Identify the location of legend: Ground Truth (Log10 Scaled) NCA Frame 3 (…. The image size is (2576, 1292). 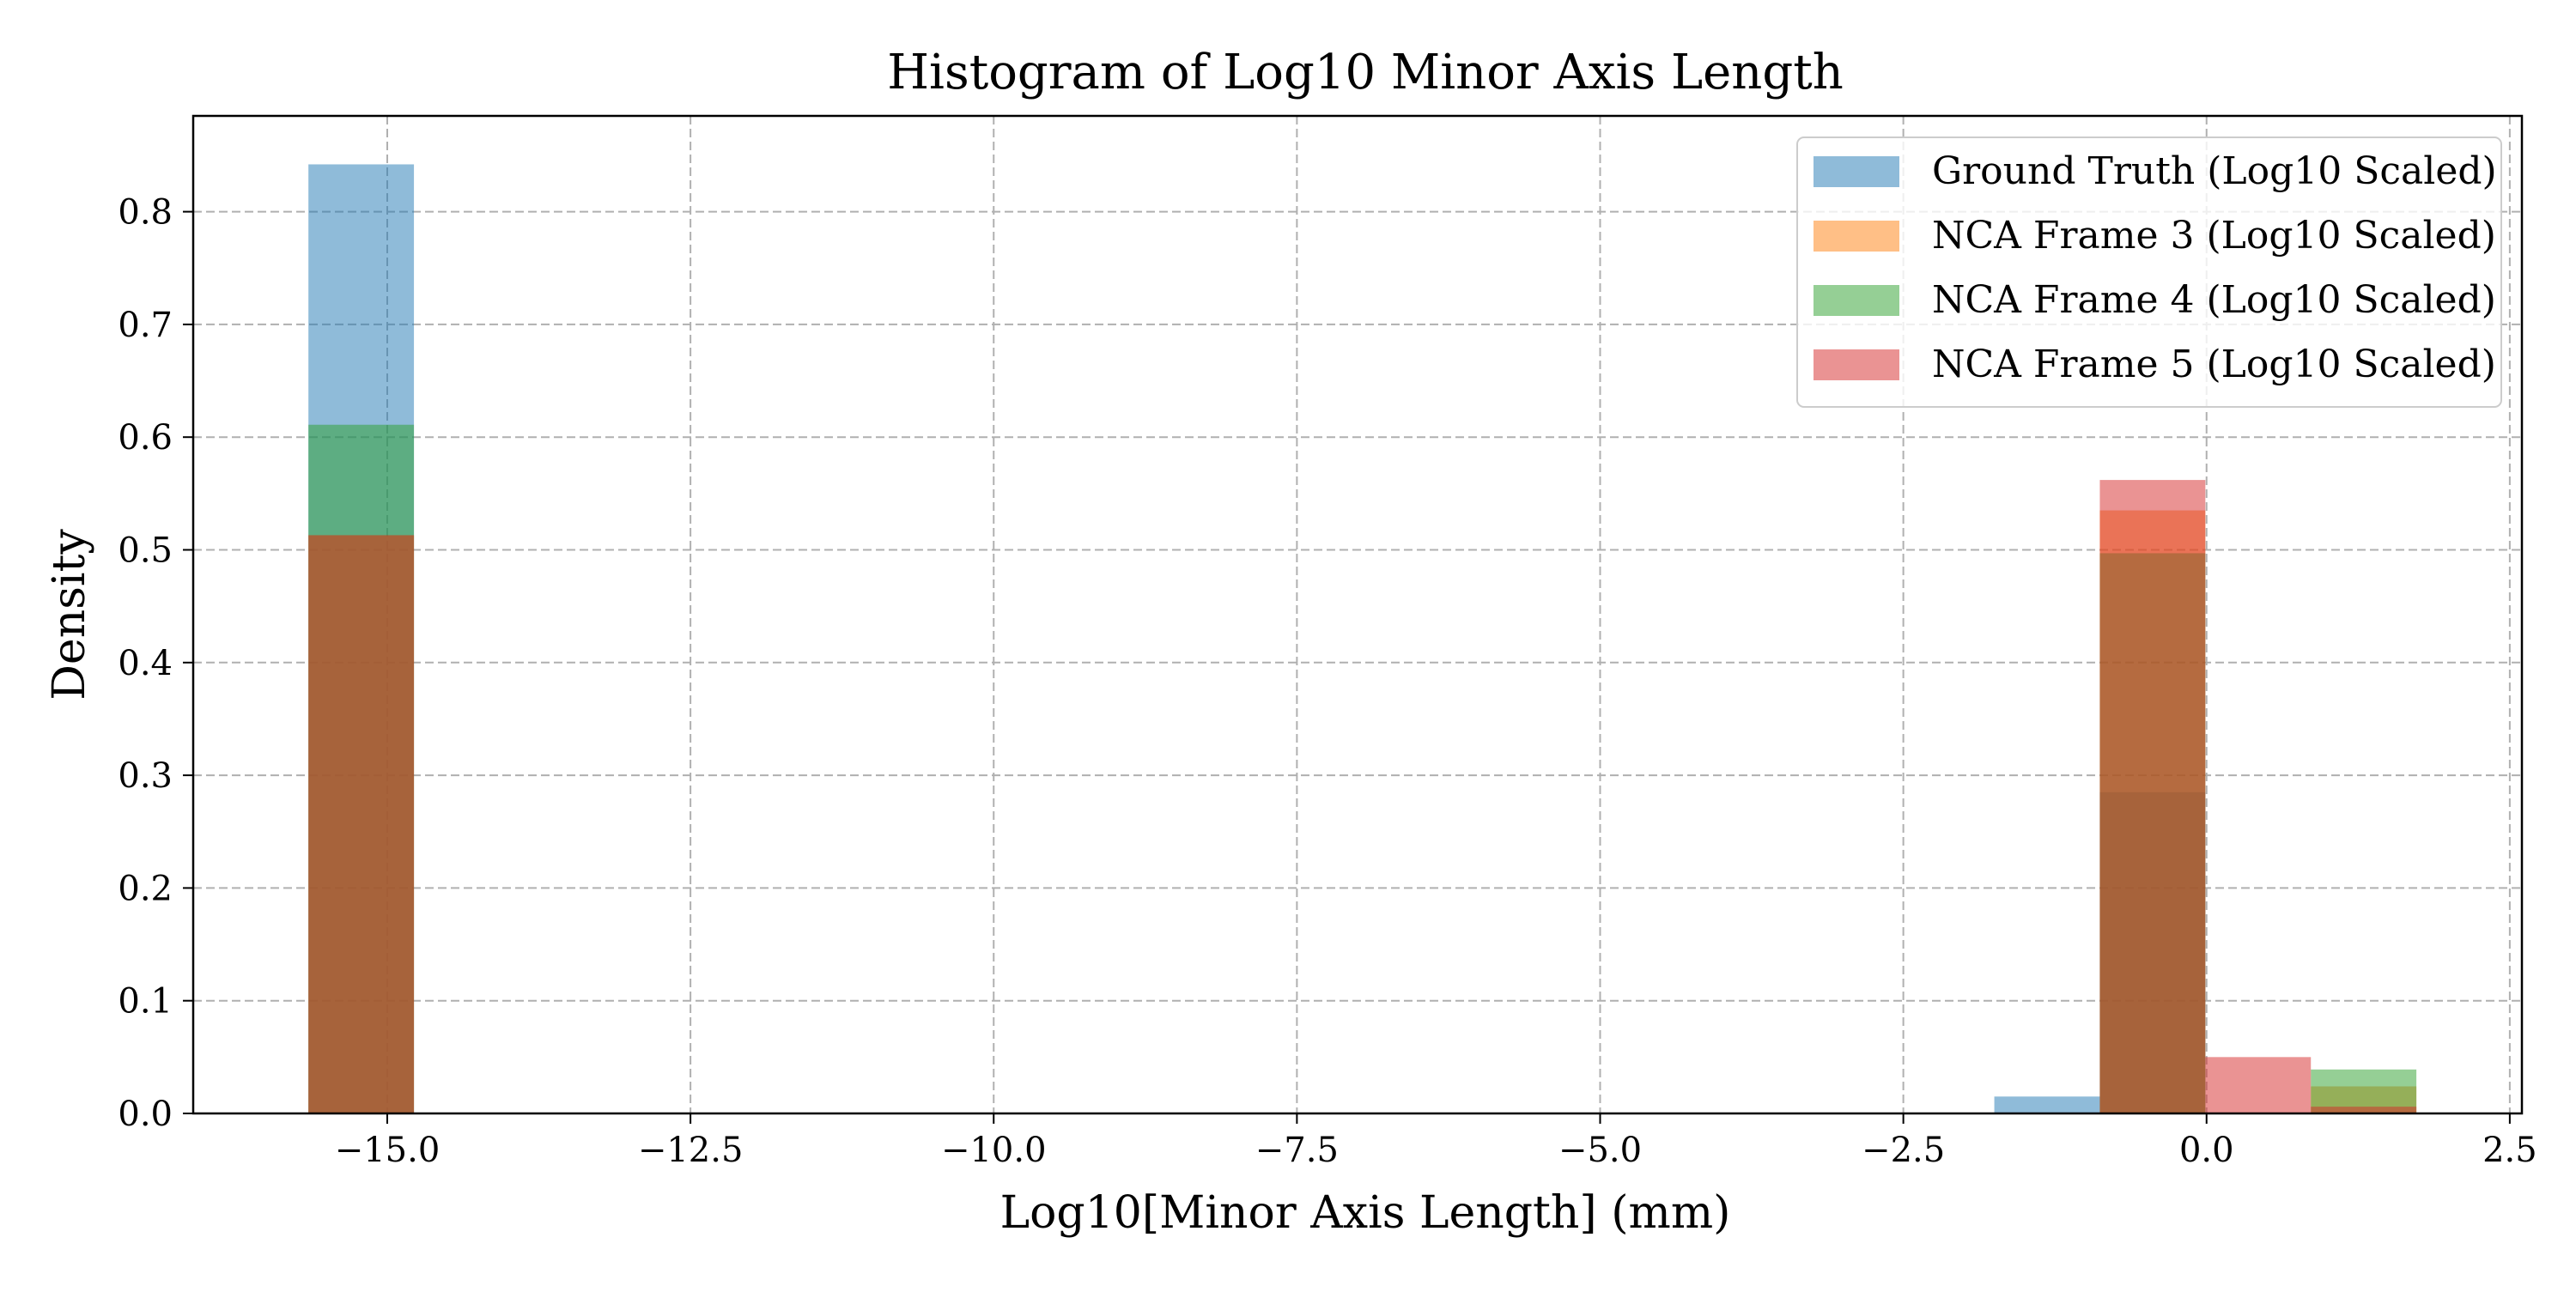
(2149, 272).